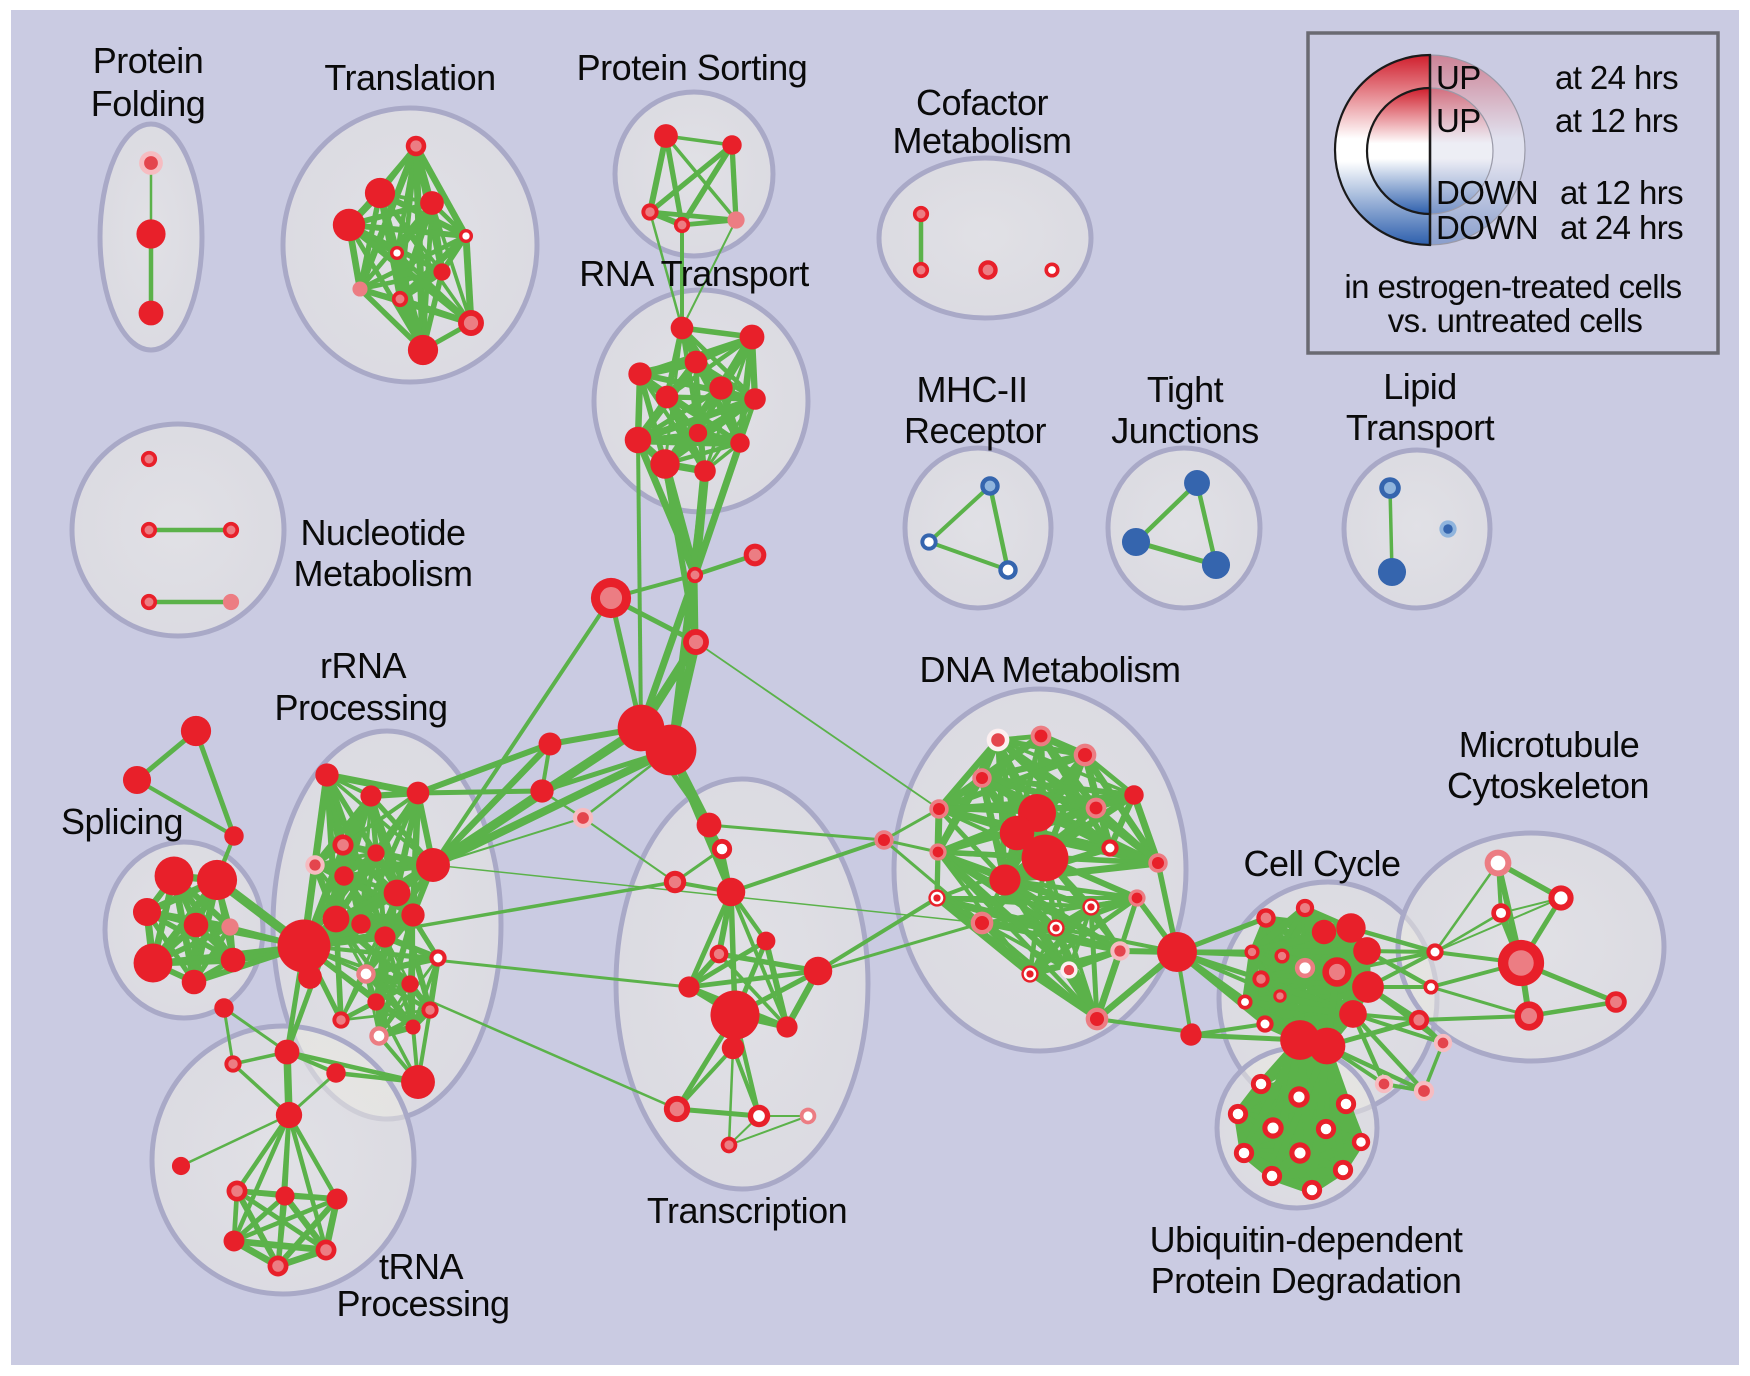  I want to click on svg-text: Protein, so click(148, 60).